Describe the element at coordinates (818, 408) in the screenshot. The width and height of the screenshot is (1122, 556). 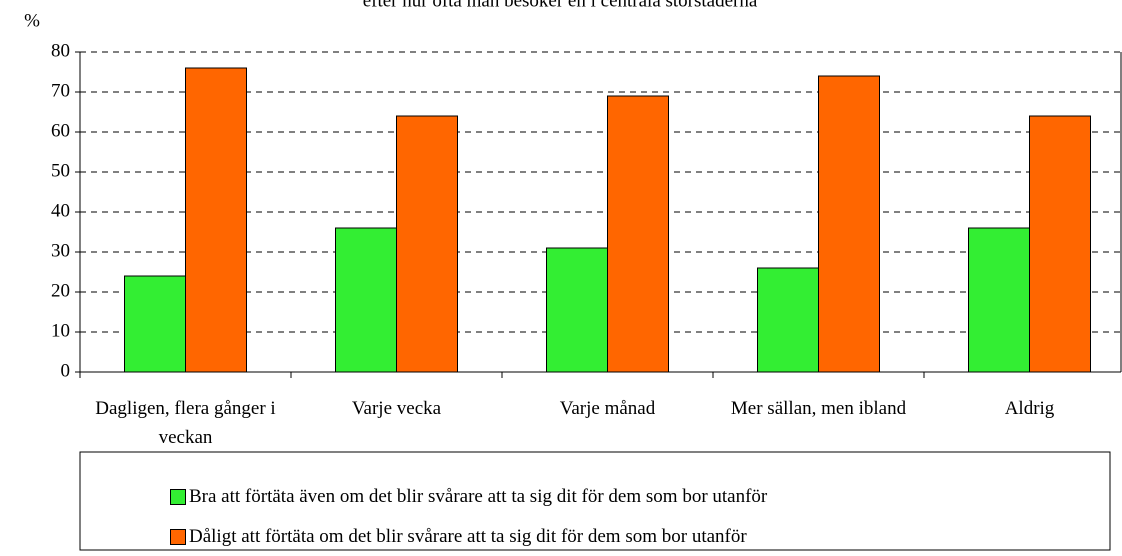
I see `x-tick-label: Mer sällan, men ibland` at that location.